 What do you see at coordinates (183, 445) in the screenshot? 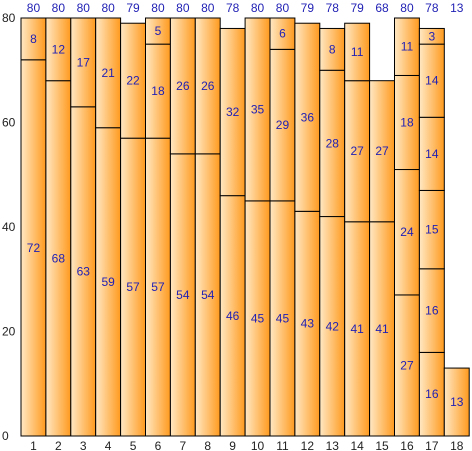
I see `x-tick-label: 7` at bounding box center [183, 445].